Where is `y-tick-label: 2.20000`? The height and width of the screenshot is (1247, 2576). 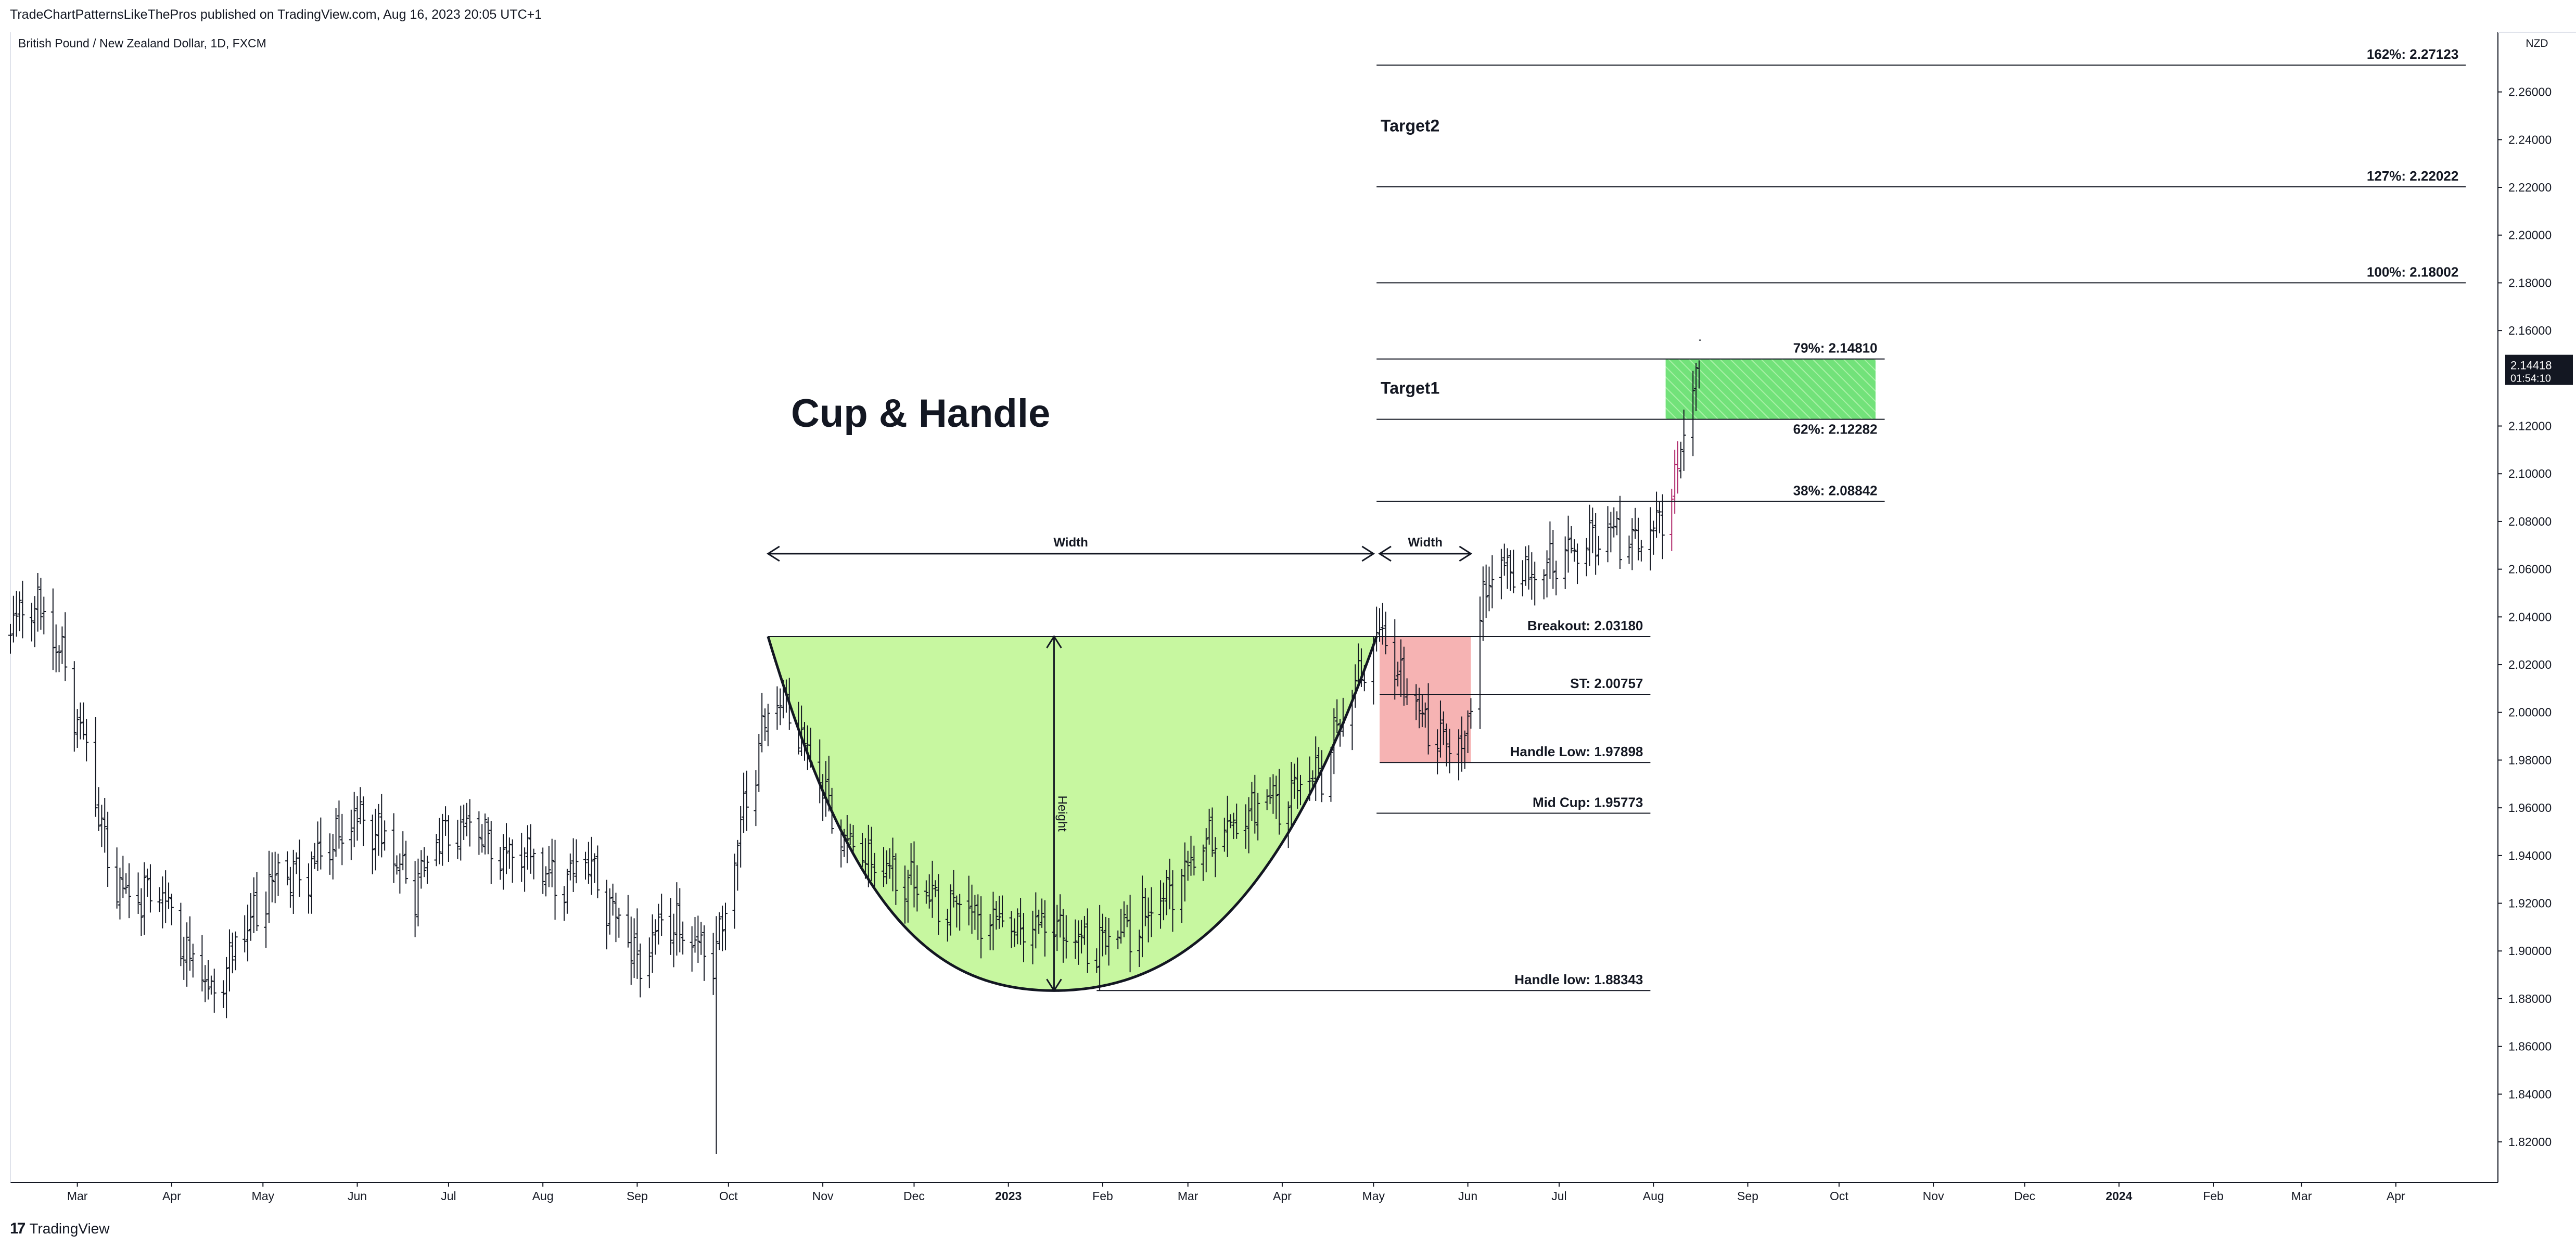 y-tick-label: 2.20000 is located at coordinates (2530, 235).